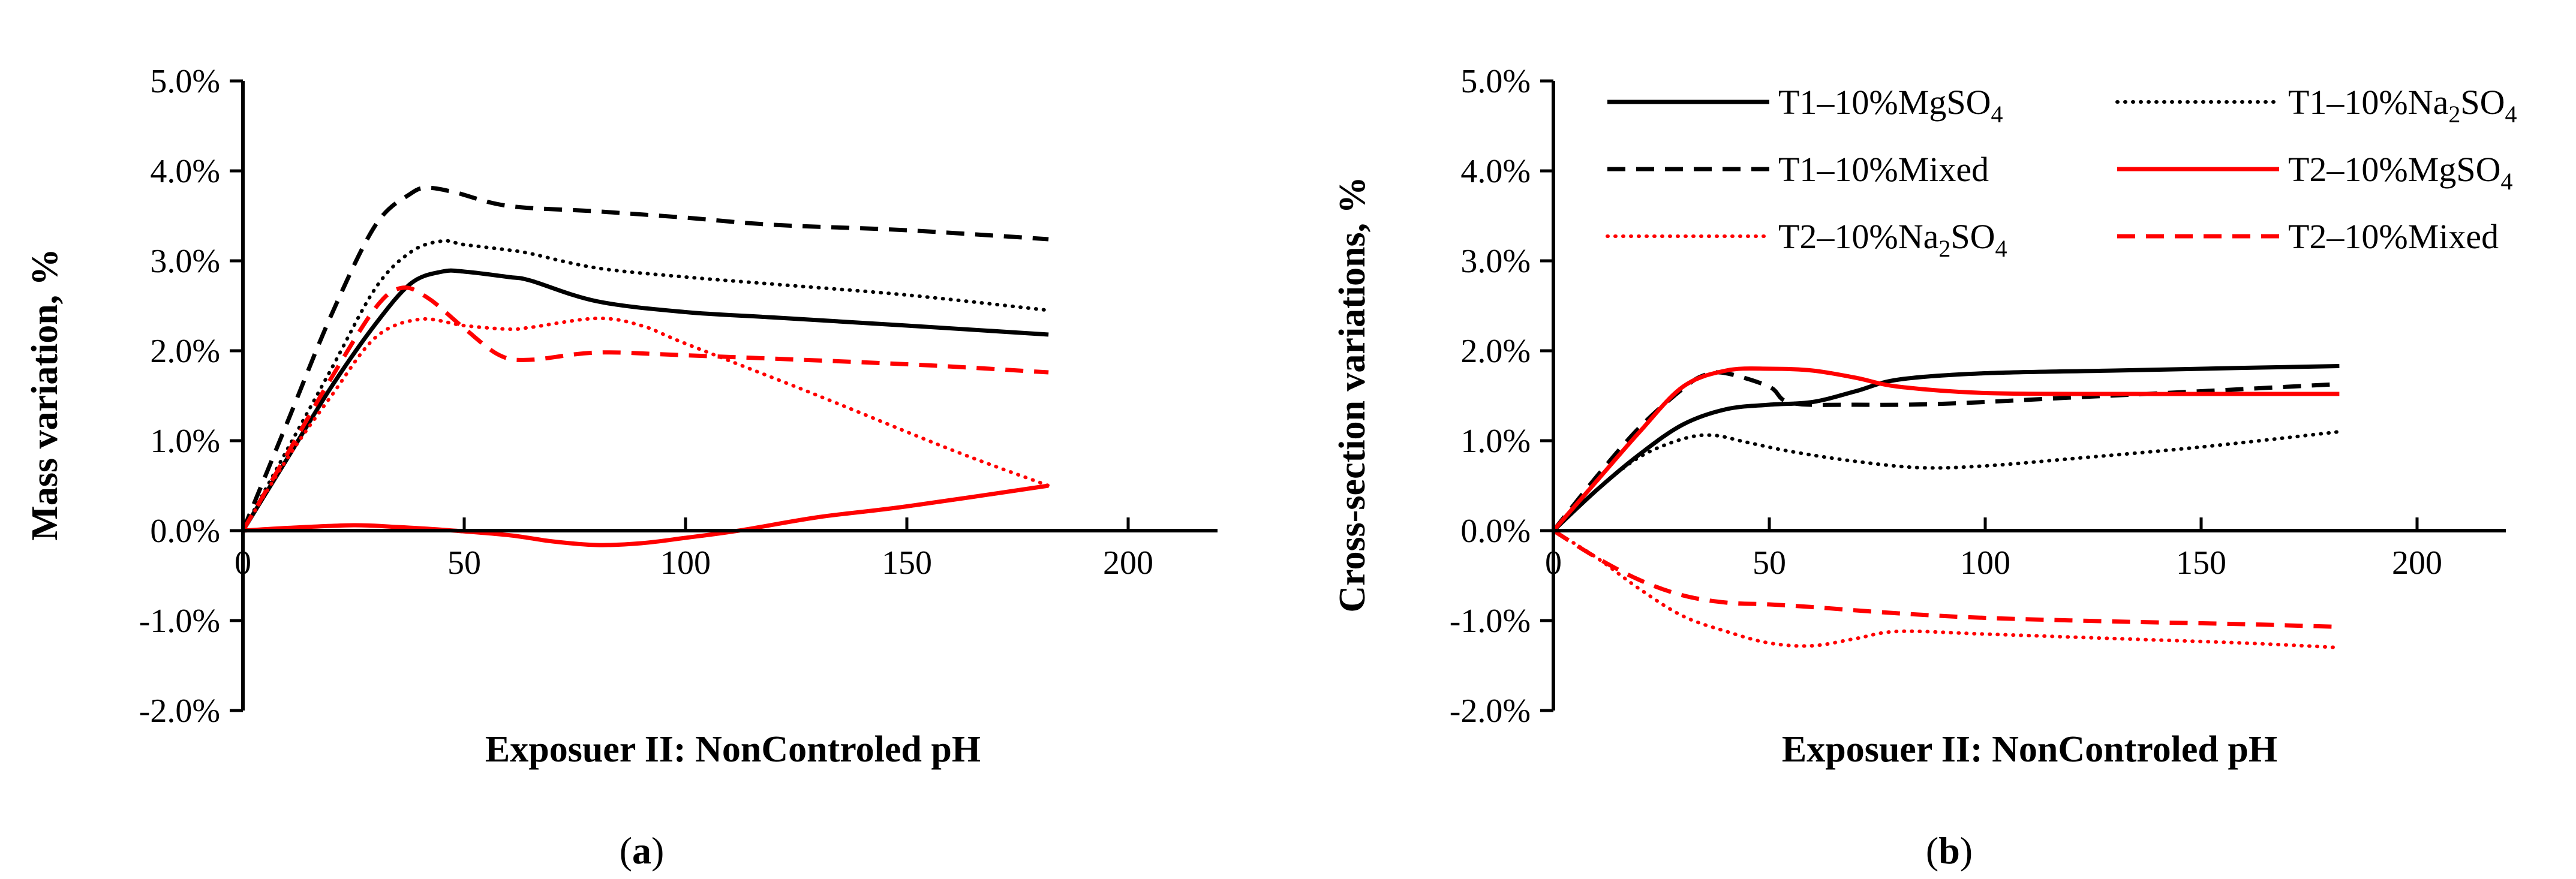 This screenshot has width=2576, height=879. What do you see at coordinates (2400, 172) in the screenshot?
I see `legend-label-t2-mg: T2–10%MgSO4` at bounding box center [2400, 172].